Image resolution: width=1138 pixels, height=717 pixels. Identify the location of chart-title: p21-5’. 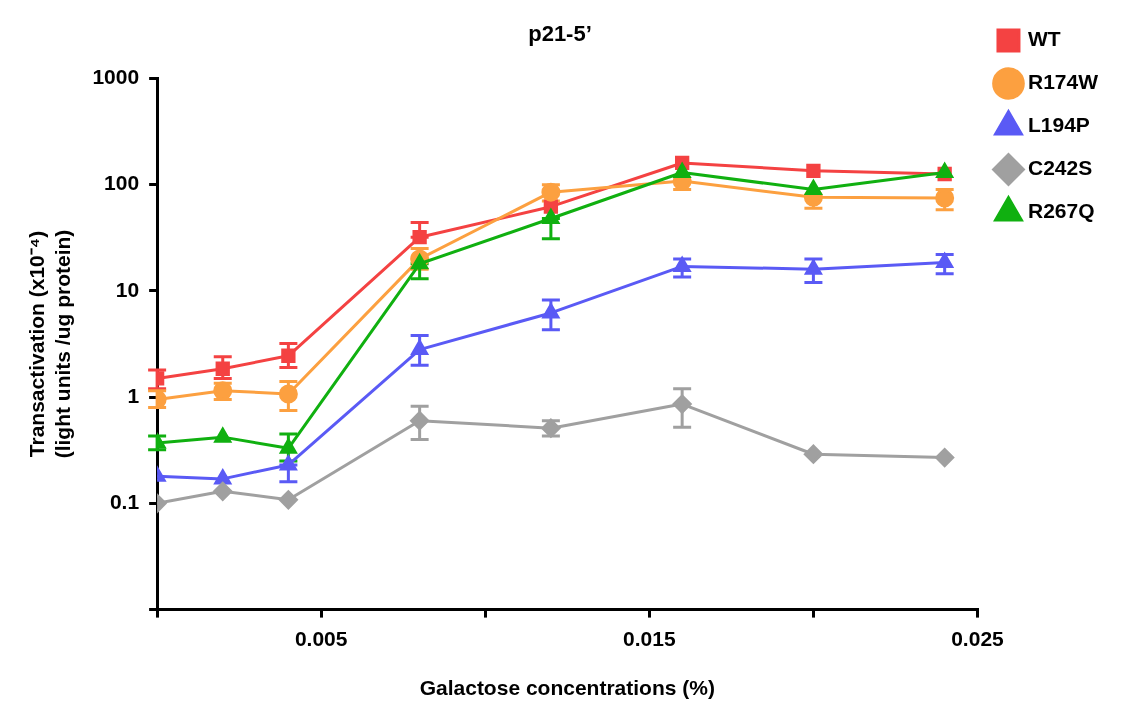
(560, 34).